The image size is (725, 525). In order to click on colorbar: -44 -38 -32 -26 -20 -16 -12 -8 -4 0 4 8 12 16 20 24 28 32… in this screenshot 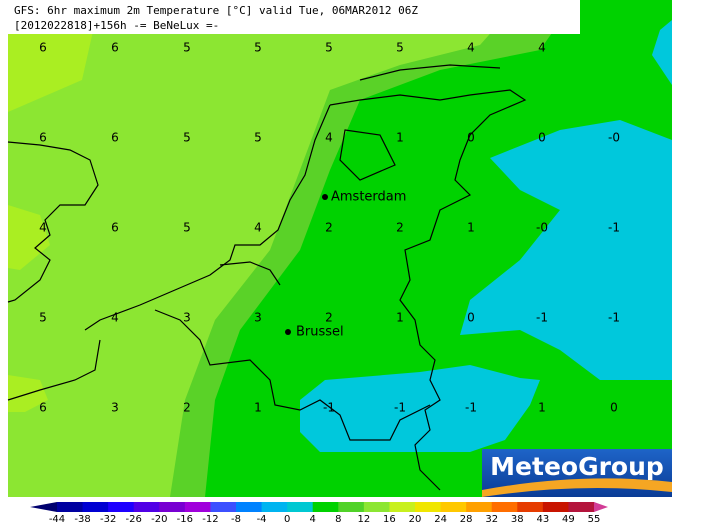, I will do `click(319, 513)`.